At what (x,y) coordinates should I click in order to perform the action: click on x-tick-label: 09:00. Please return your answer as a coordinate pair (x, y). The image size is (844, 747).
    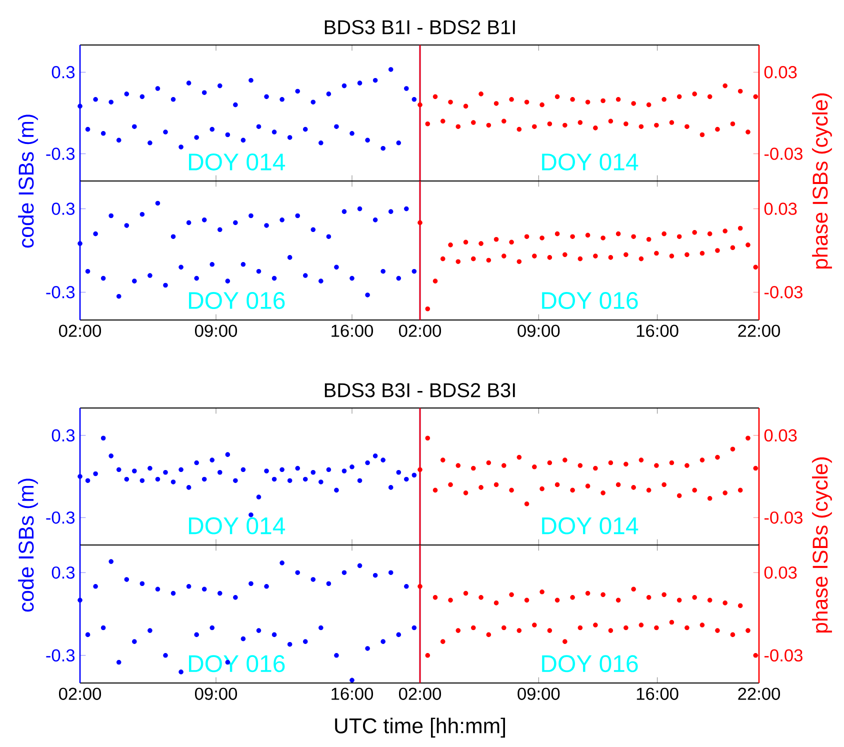
    Looking at the image, I should click on (216, 694).